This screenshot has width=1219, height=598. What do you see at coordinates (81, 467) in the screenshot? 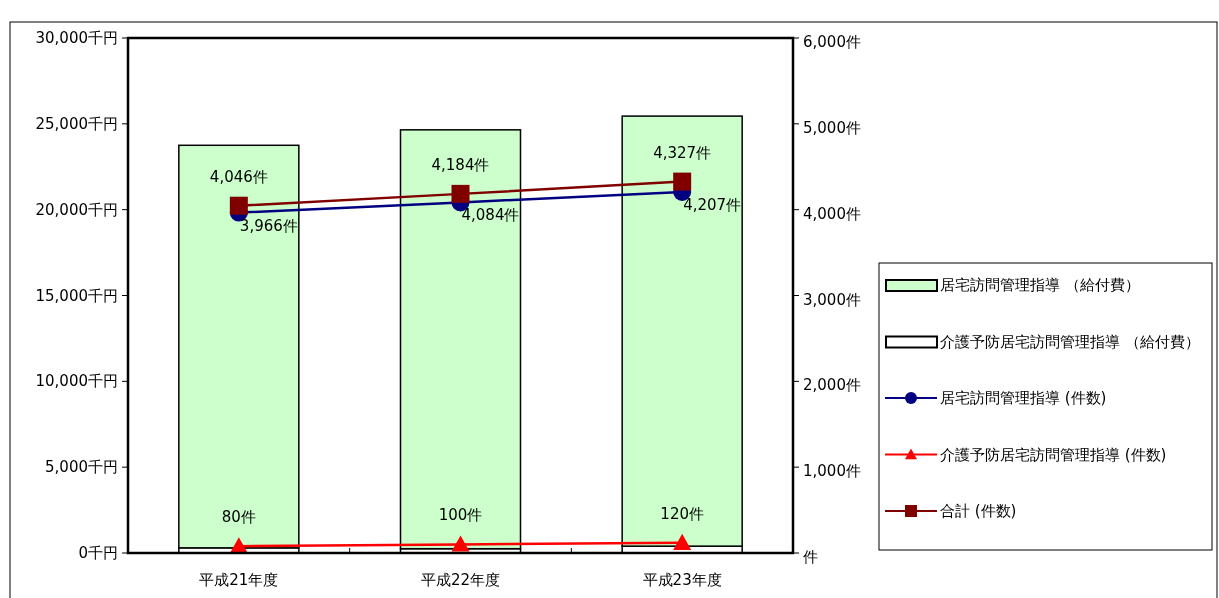
I see `y-tick-label: 5,000千円` at bounding box center [81, 467].